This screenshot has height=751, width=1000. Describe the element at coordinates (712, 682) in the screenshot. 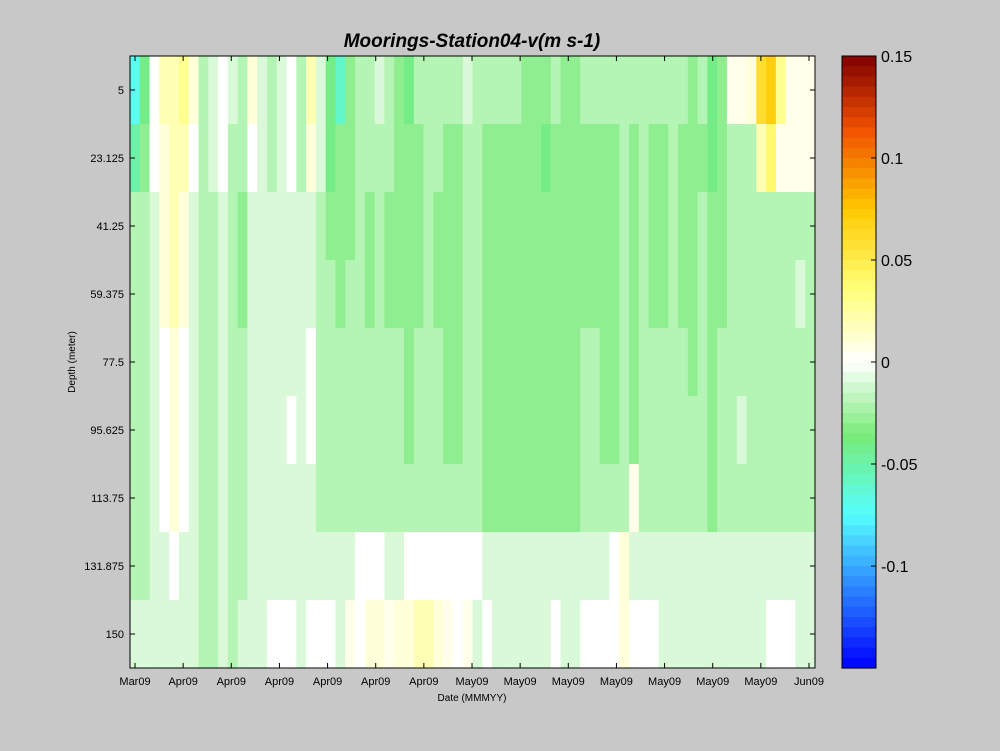

I see `x-tick-label: May09` at that location.